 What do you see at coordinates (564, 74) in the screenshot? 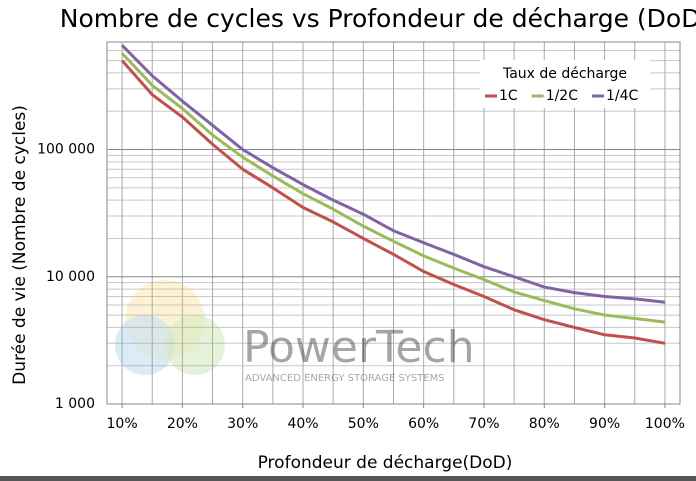
I see `legend-title: Taux de décharge` at bounding box center [564, 74].